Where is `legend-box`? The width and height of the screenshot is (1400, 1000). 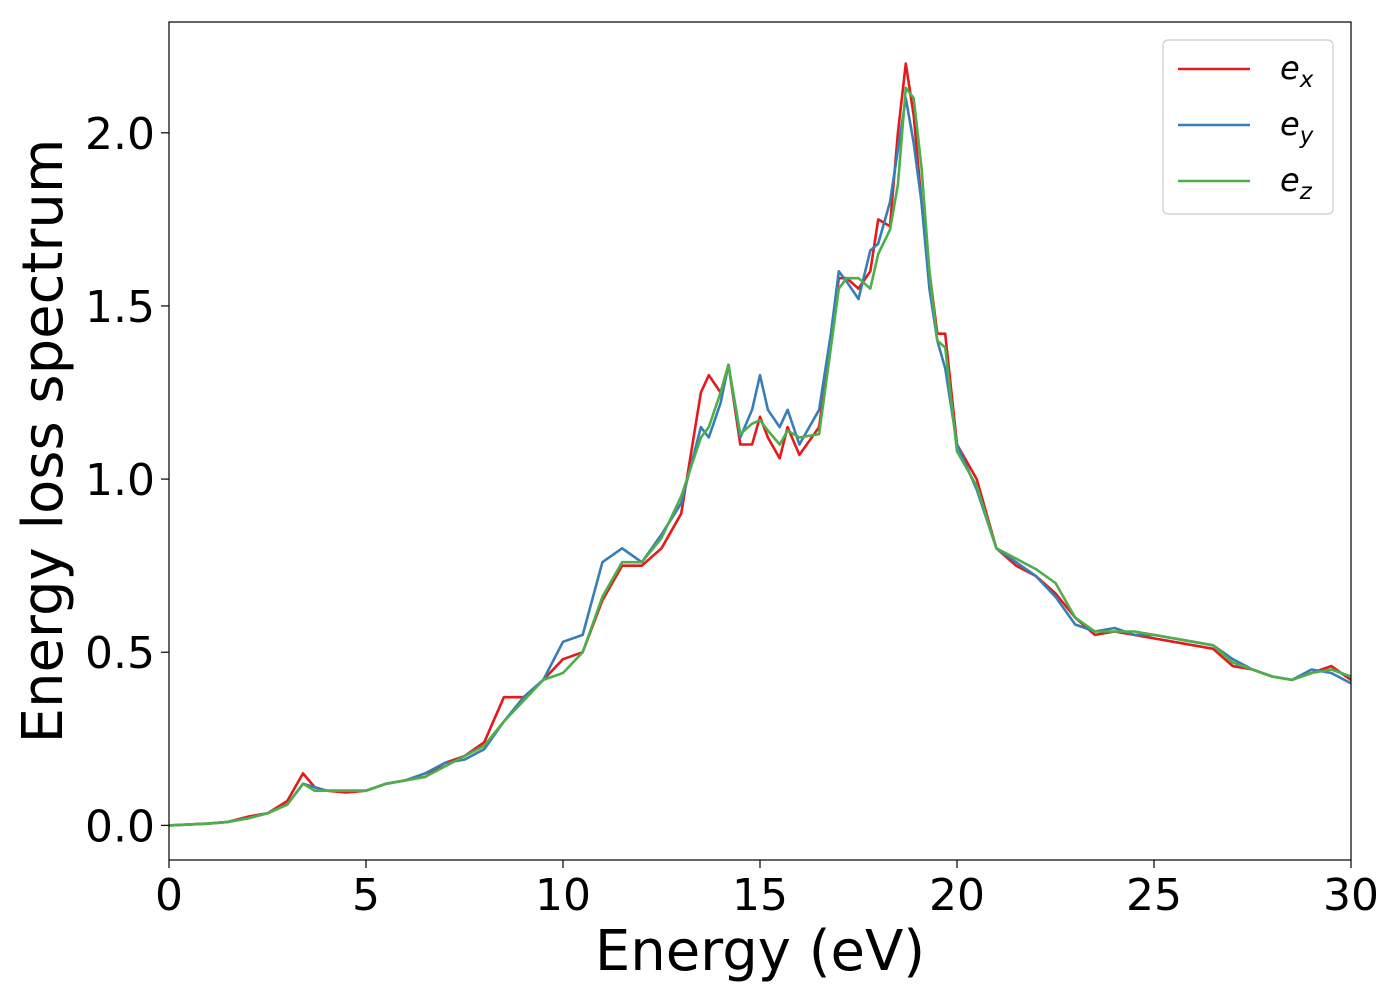
legend-box is located at coordinates (1248, 127).